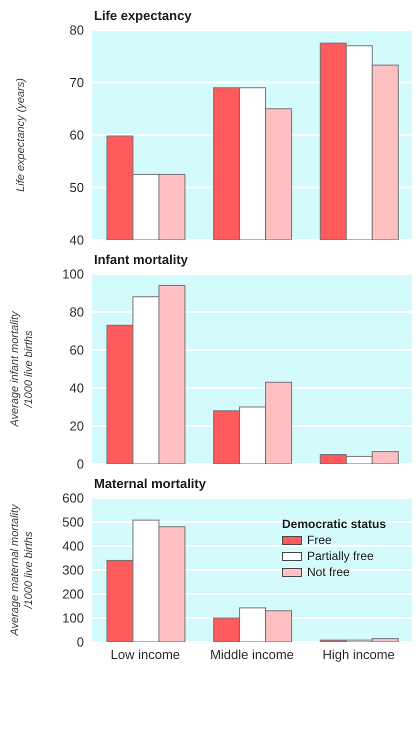  What do you see at coordinates (73, 546) in the screenshot?
I see `y-tick-label: 400` at bounding box center [73, 546].